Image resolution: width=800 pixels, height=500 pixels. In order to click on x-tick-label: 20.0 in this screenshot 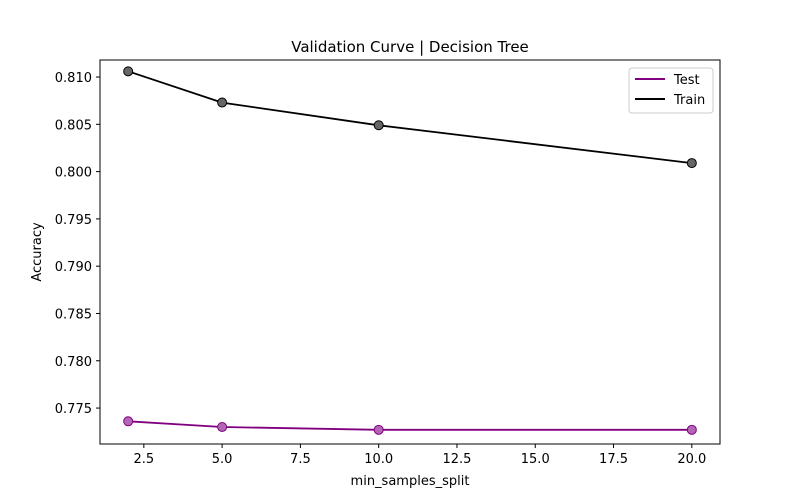, I will do `click(691, 459)`.